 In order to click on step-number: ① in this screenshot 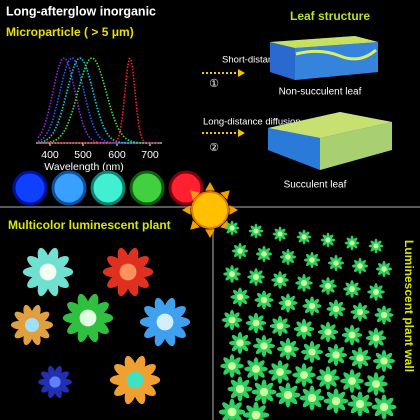, I will do `click(214, 84)`.